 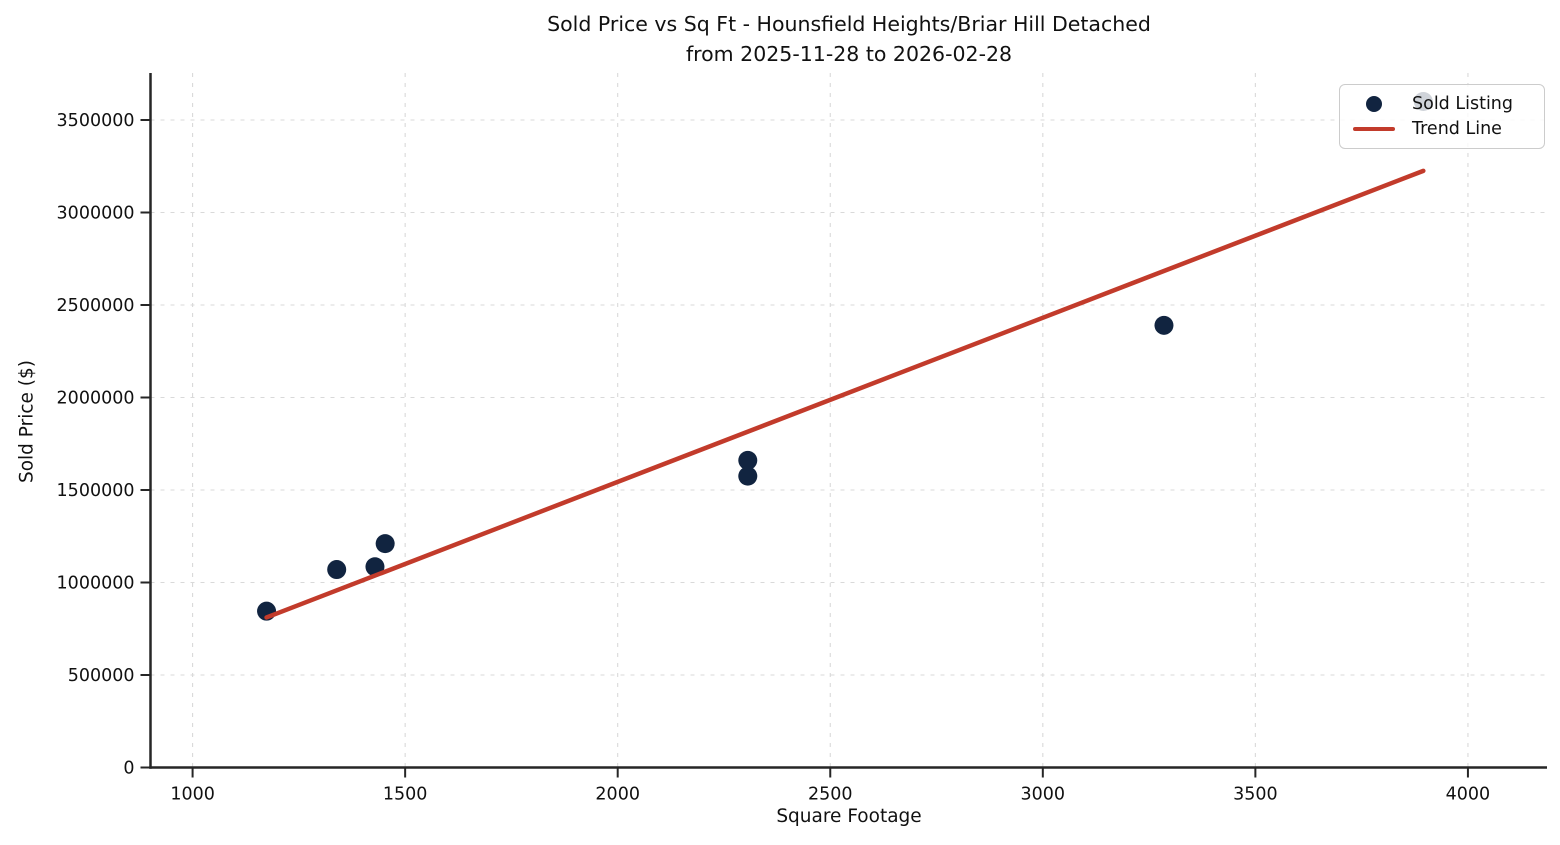 I want to click on x-tick-label: 1500, so click(x=405, y=795).